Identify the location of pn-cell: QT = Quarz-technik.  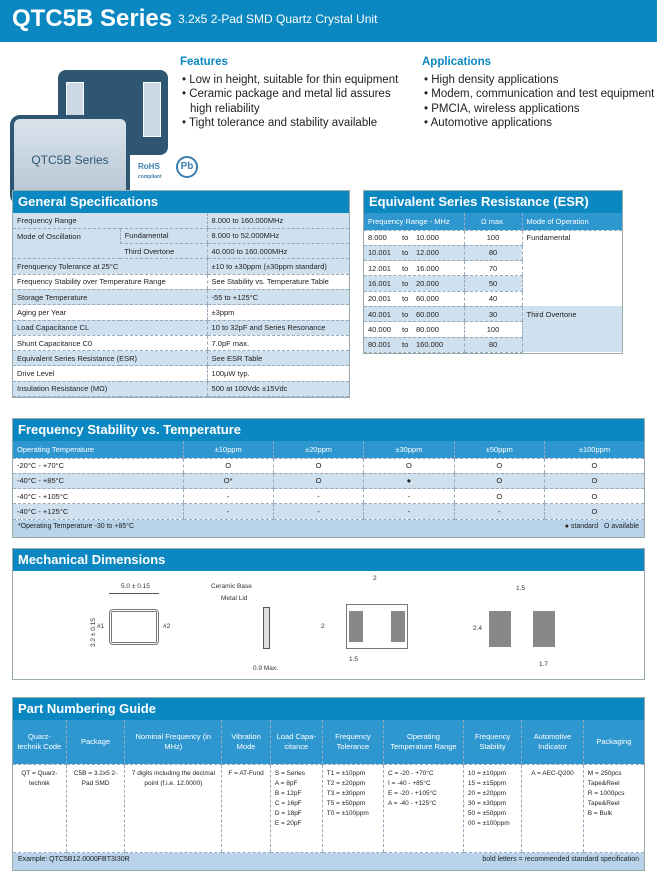
(40, 808).